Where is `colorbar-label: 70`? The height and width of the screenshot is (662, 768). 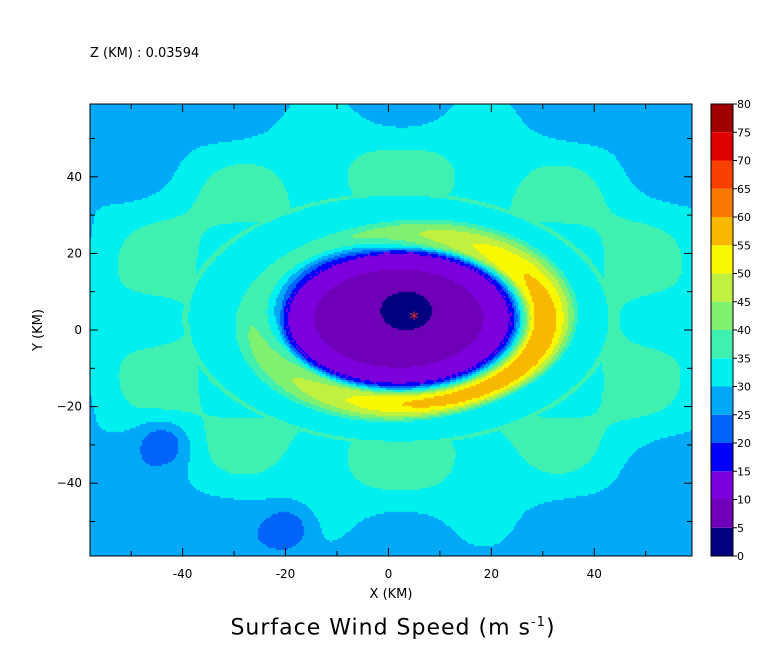 colorbar-label: 70 is located at coordinates (744, 161).